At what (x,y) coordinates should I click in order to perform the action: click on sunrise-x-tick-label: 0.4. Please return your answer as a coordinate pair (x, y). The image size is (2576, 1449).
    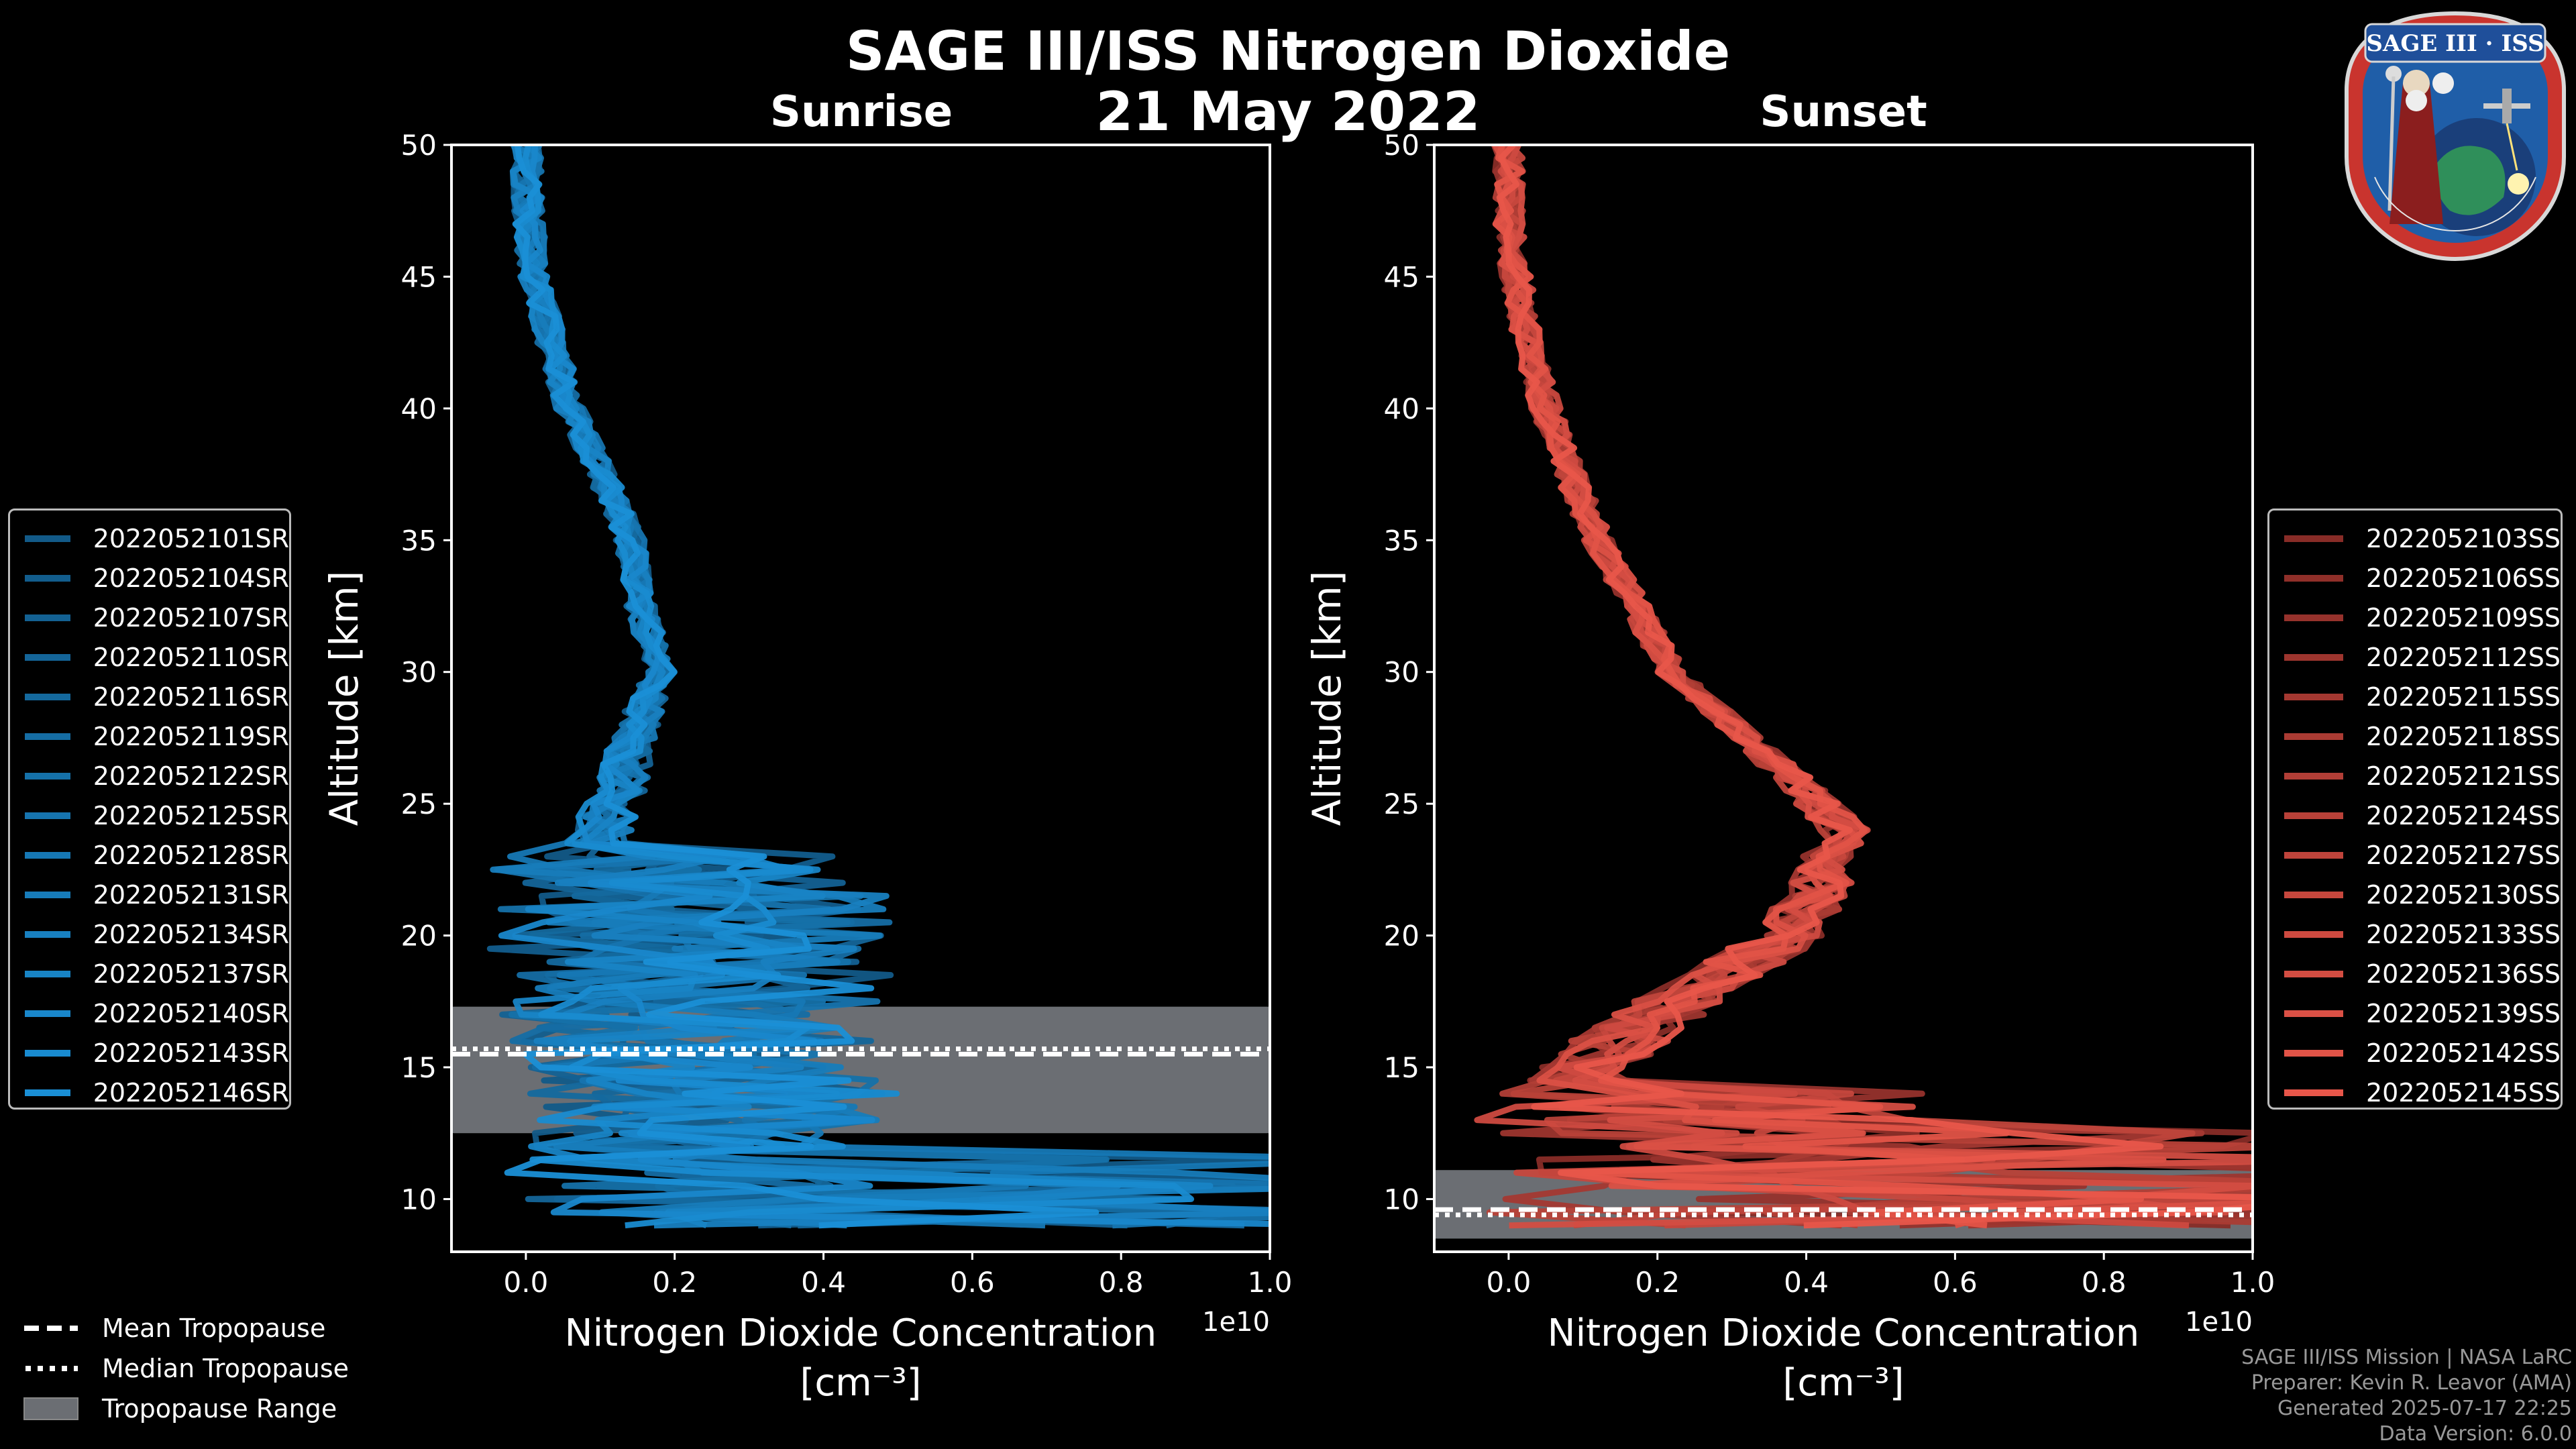
    Looking at the image, I should click on (823, 1282).